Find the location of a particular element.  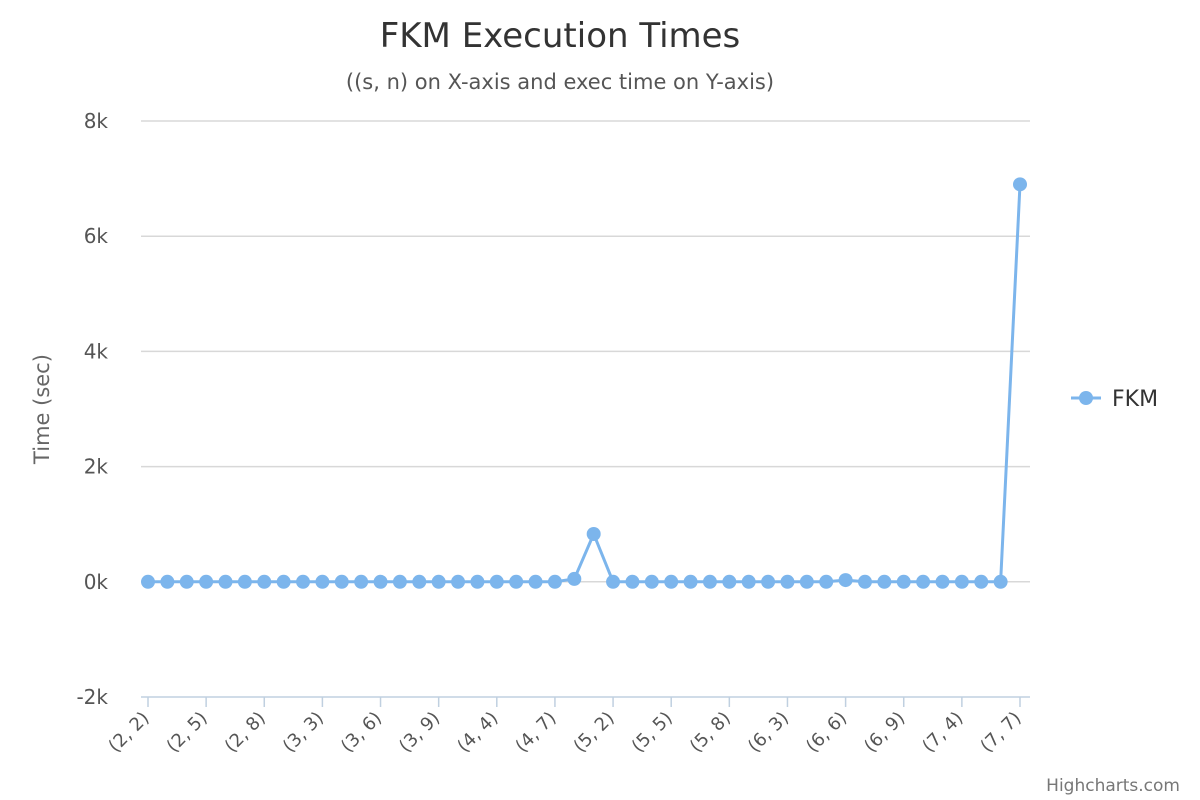

legend-item-fkm: FKM is located at coordinates (1135, 399).